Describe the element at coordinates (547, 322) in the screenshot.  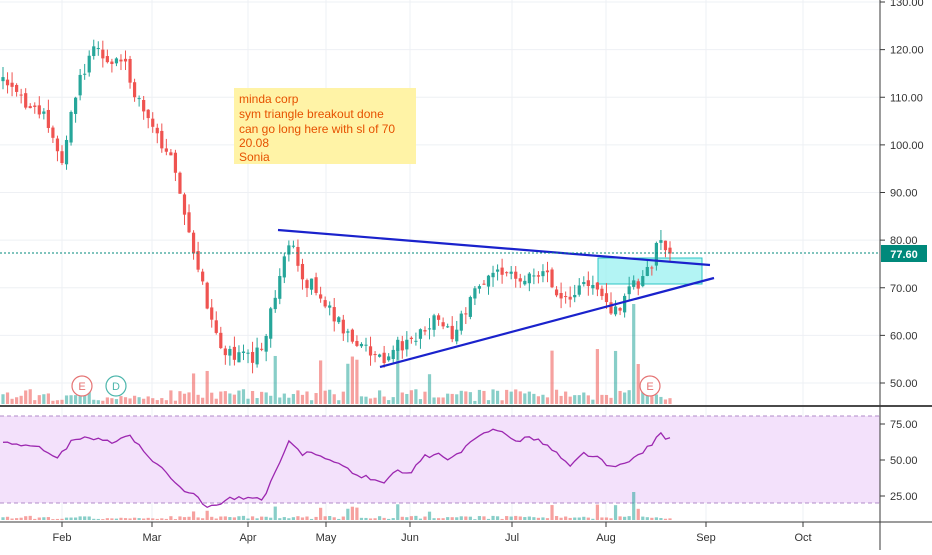
I see `lower-trendline` at that location.